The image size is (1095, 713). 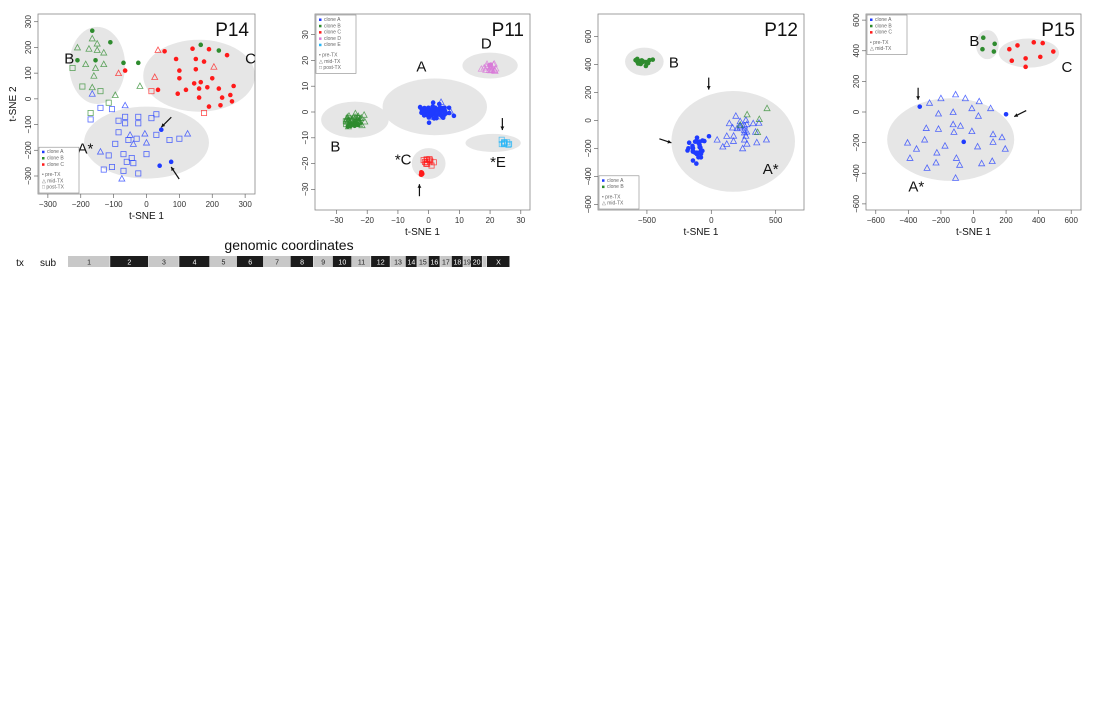 I want to click on x-tick-label: 0, so click(x=711, y=220).